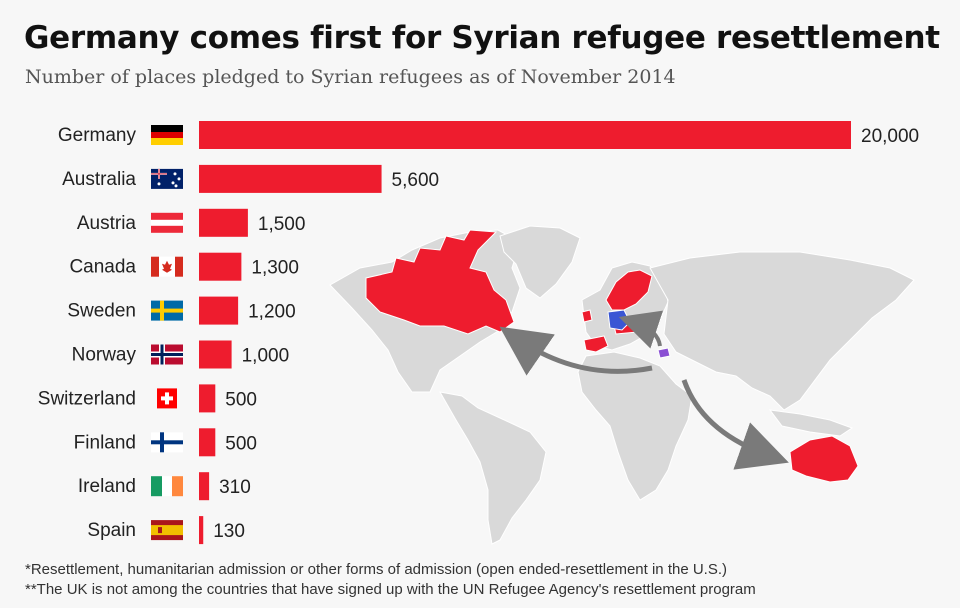 The width and height of the screenshot is (960, 608). I want to click on austria-flag, so click(167, 222).